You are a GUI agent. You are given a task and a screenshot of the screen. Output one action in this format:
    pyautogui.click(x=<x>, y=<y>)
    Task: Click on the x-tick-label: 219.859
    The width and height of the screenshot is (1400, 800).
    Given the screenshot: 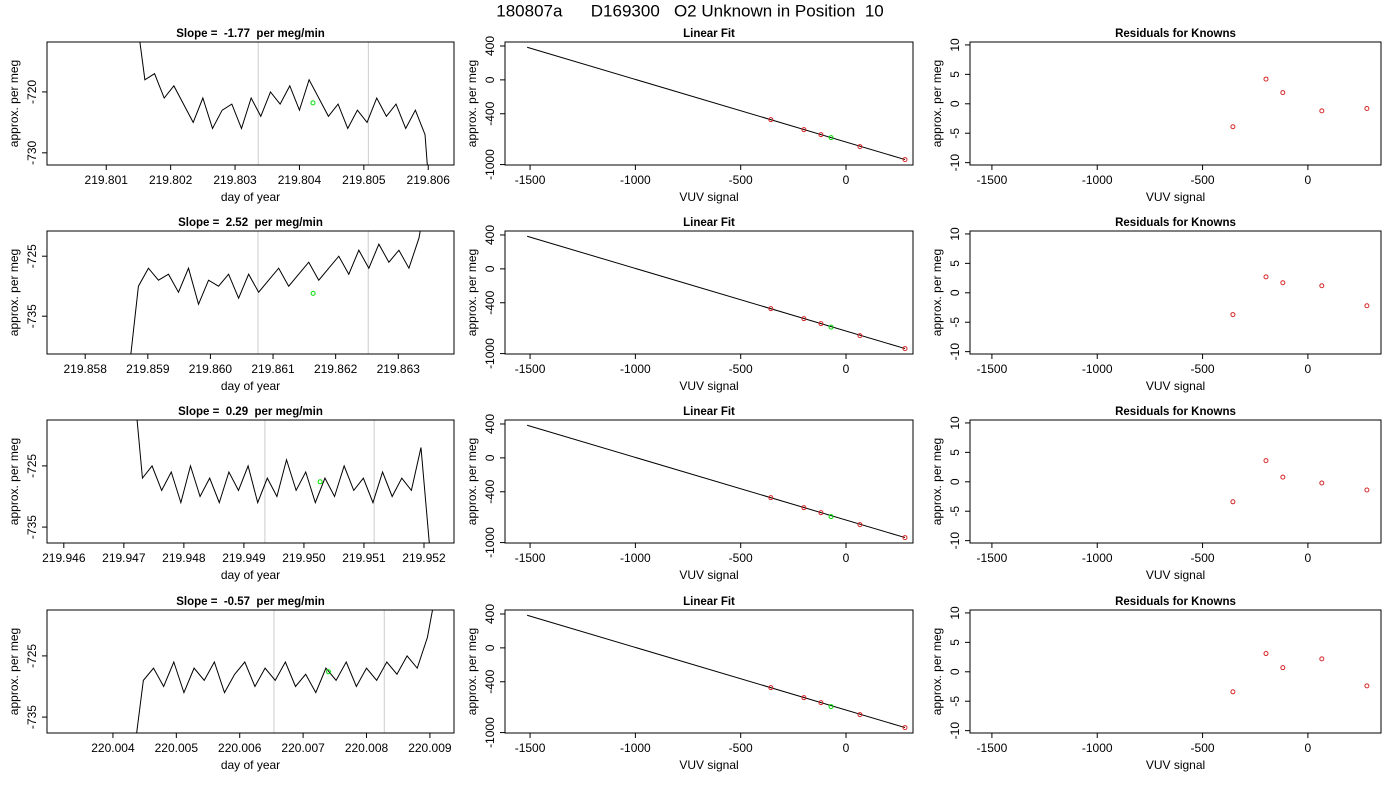 What is the action you would take?
    pyautogui.click(x=148, y=369)
    